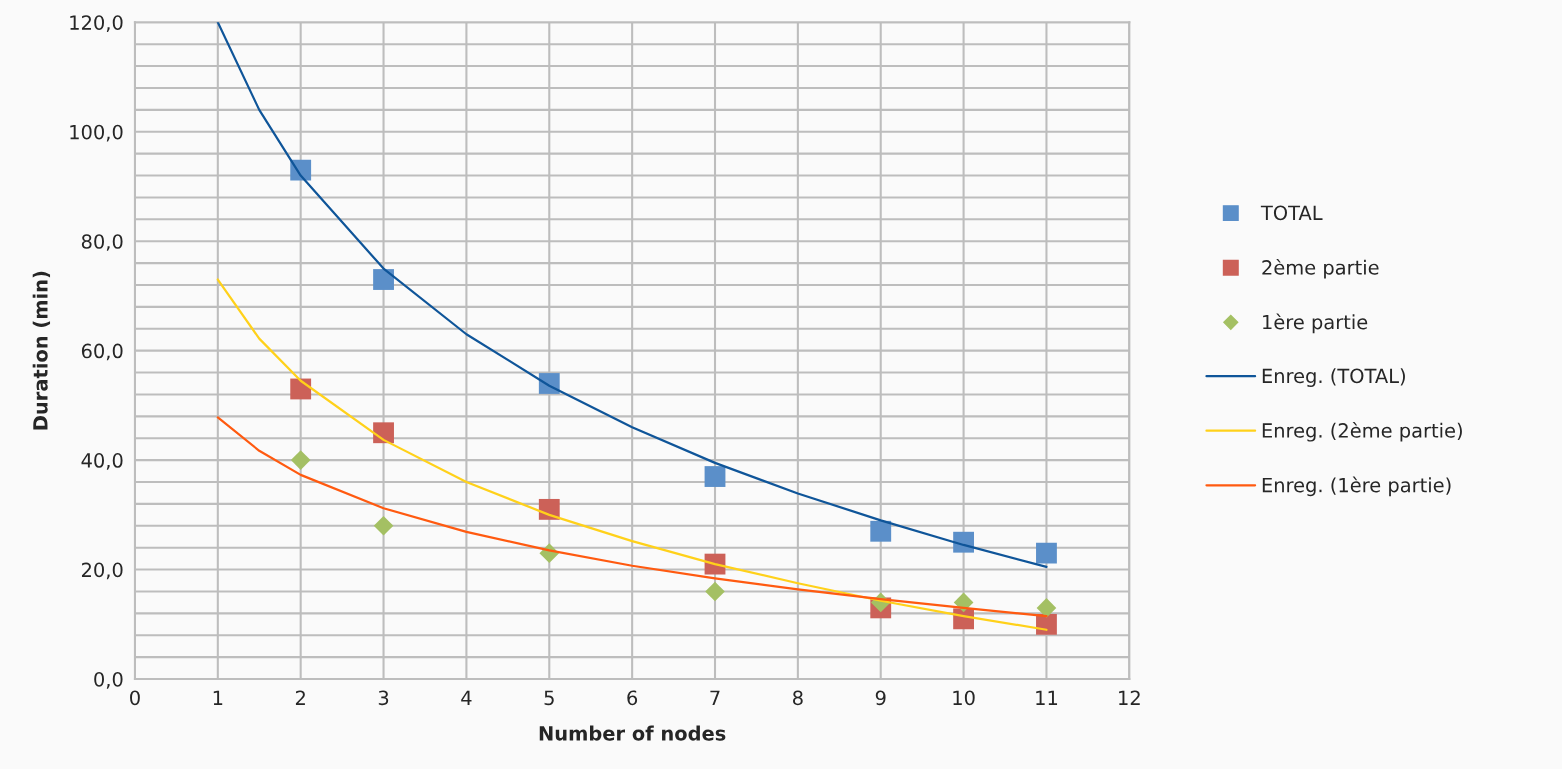  Describe the element at coordinates (96, 133) in the screenshot. I see `y-tick-label: 100,0` at that location.